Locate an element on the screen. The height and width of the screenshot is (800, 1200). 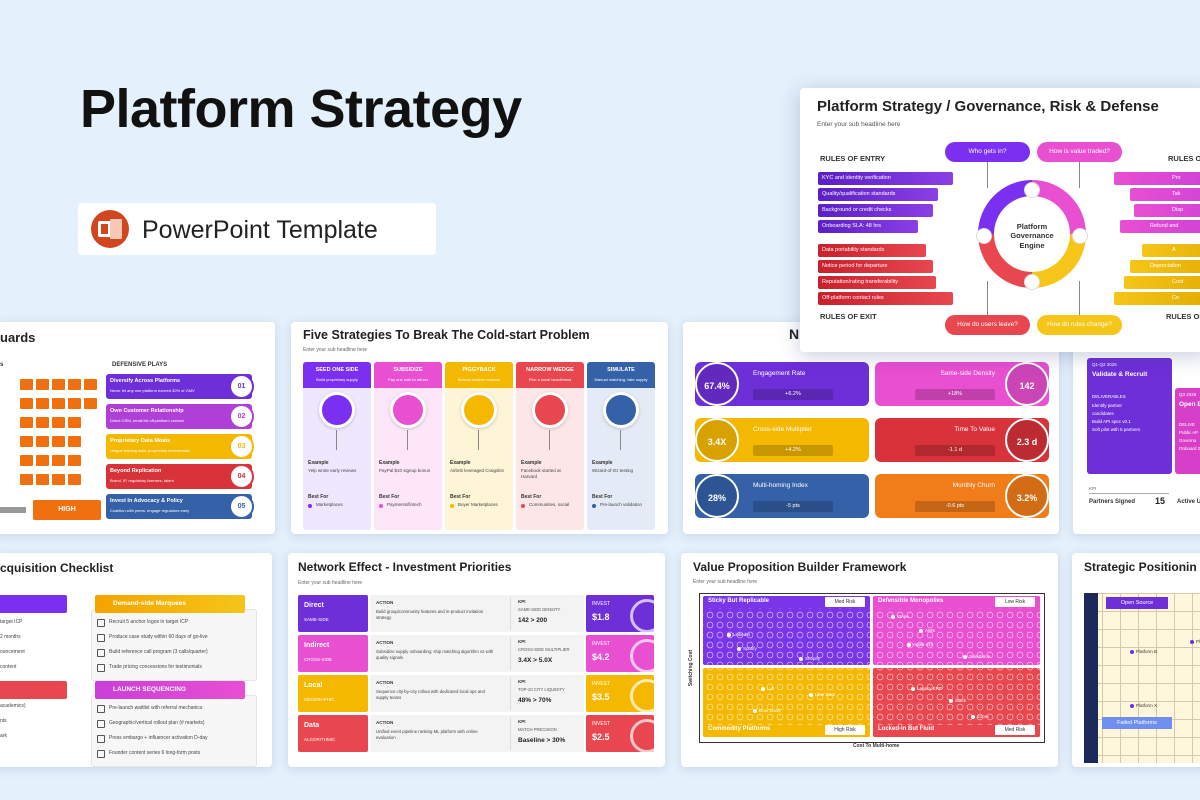
axis-label: Cost To Multi-home is located at coordinates (876, 746).